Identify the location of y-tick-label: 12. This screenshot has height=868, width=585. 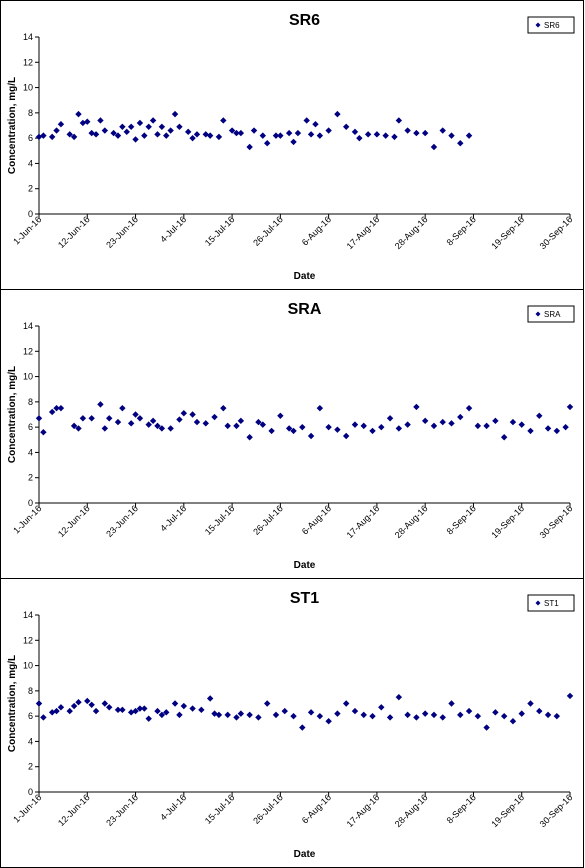
(28, 62).